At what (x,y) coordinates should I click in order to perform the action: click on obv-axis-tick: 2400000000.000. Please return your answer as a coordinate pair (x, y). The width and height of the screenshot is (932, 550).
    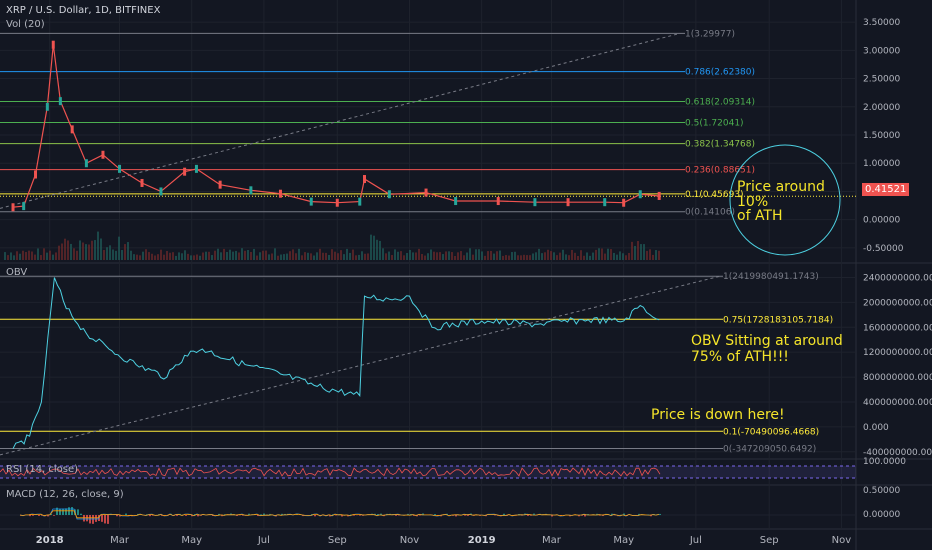
    Looking at the image, I should click on (897, 278).